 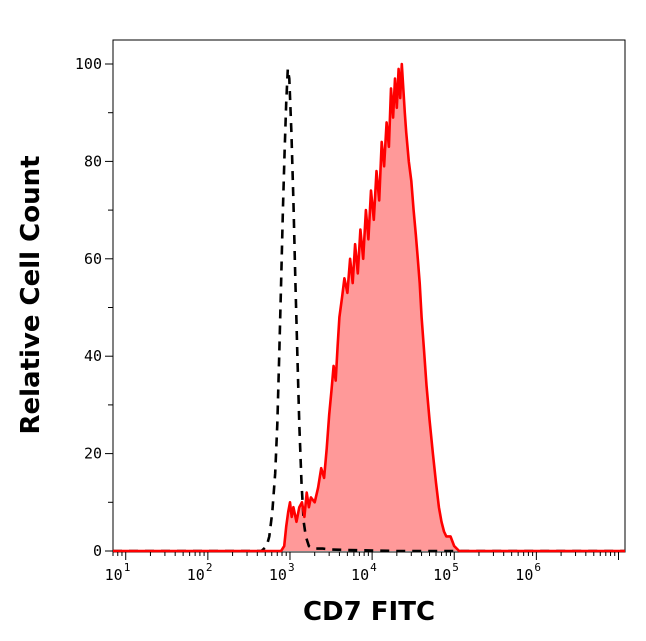 What do you see at coordinates (373, 567) in the screenshot?
I see `x-tick-label-exponent: 4` at bounding box center [373, 567].